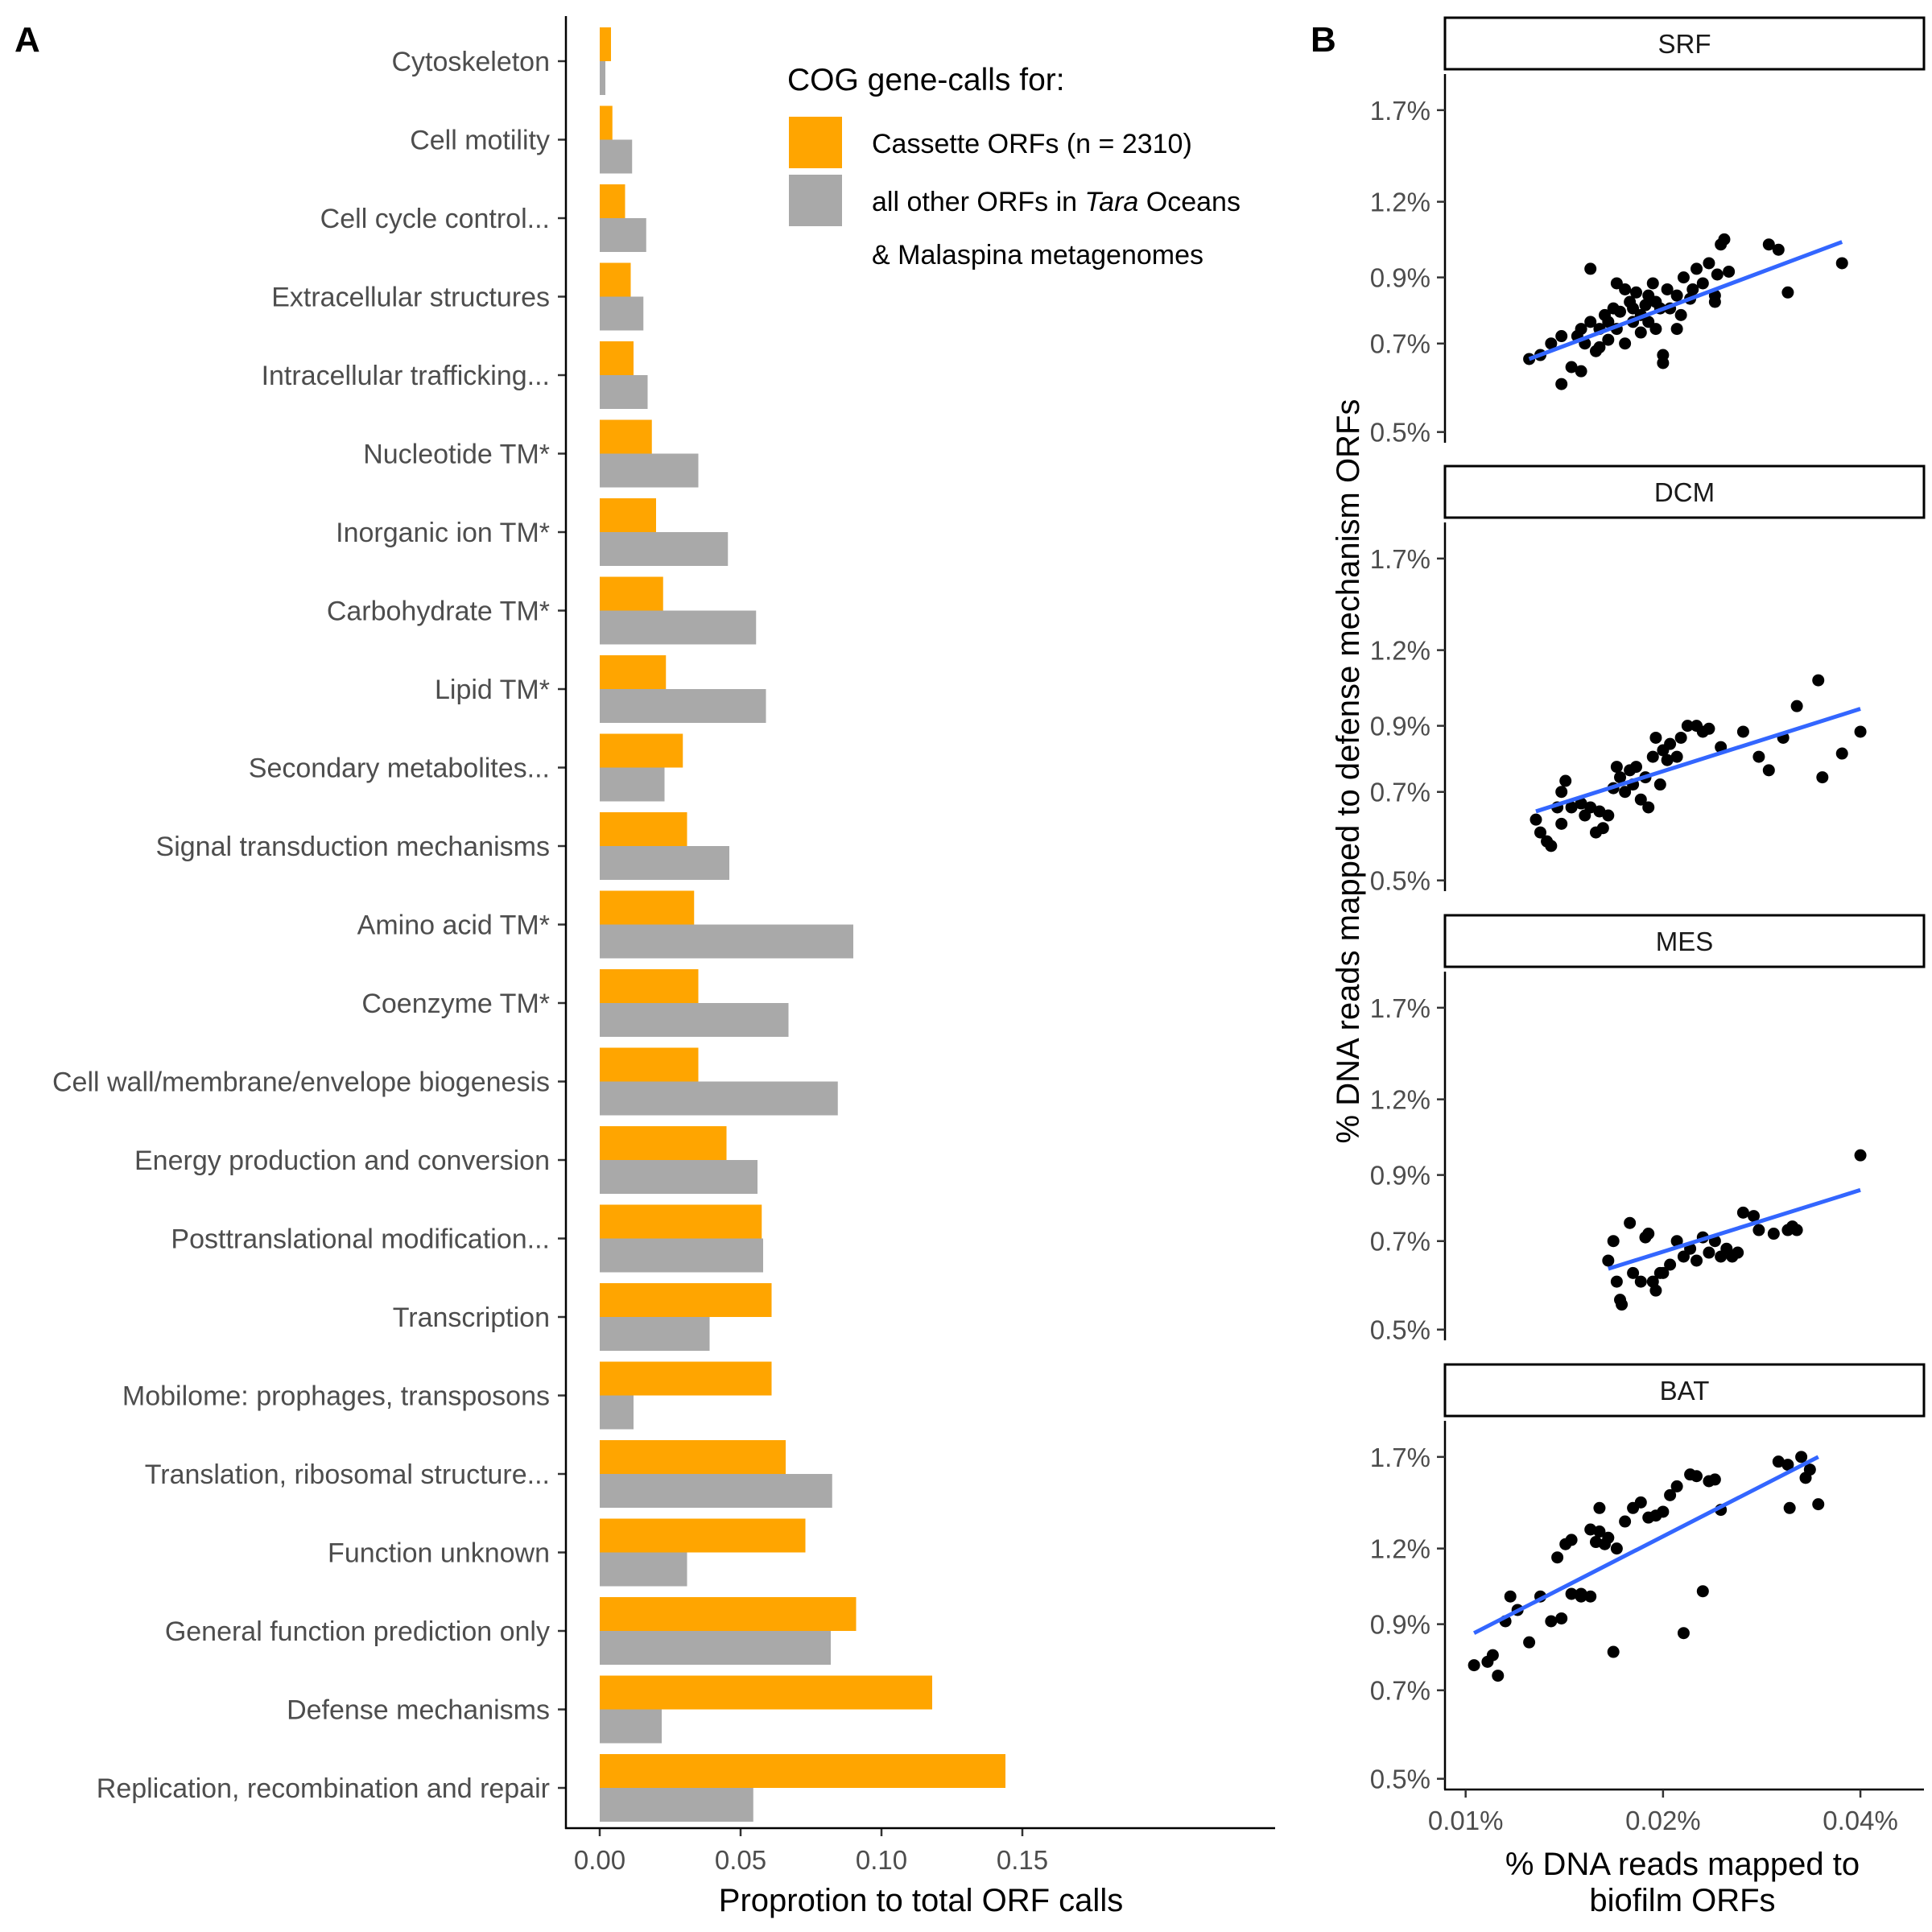 The image size is (1932, 1932). Describe the element at coordinates (1400, 278) in the screenshot. I see `y-tick-label: 0.9%` at that location.